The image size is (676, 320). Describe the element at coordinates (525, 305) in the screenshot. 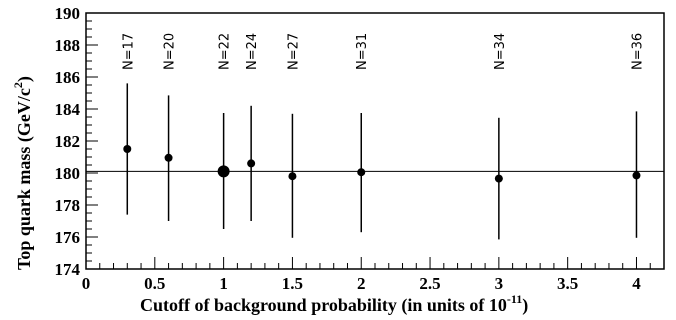

I see `x-axis-title-end: )` at that location.